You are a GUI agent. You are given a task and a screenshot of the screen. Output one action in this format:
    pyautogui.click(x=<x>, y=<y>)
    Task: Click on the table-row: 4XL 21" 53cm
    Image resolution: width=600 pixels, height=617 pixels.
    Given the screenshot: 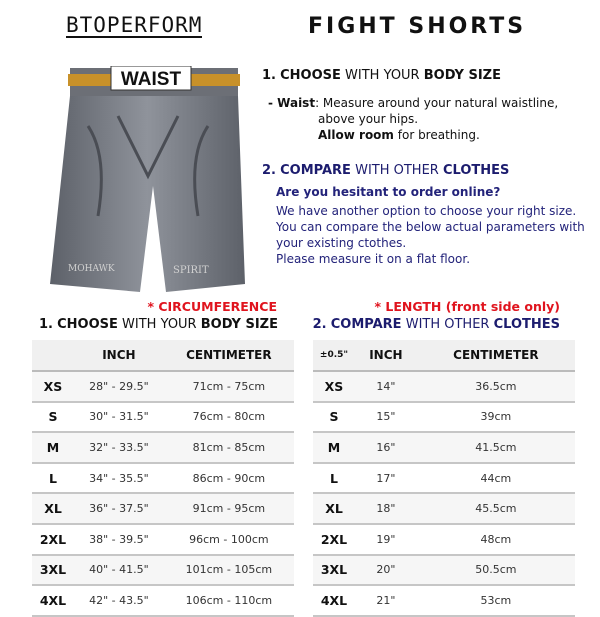 What is the action you would take?
    pyautogui.click(x=444, y=601)
    